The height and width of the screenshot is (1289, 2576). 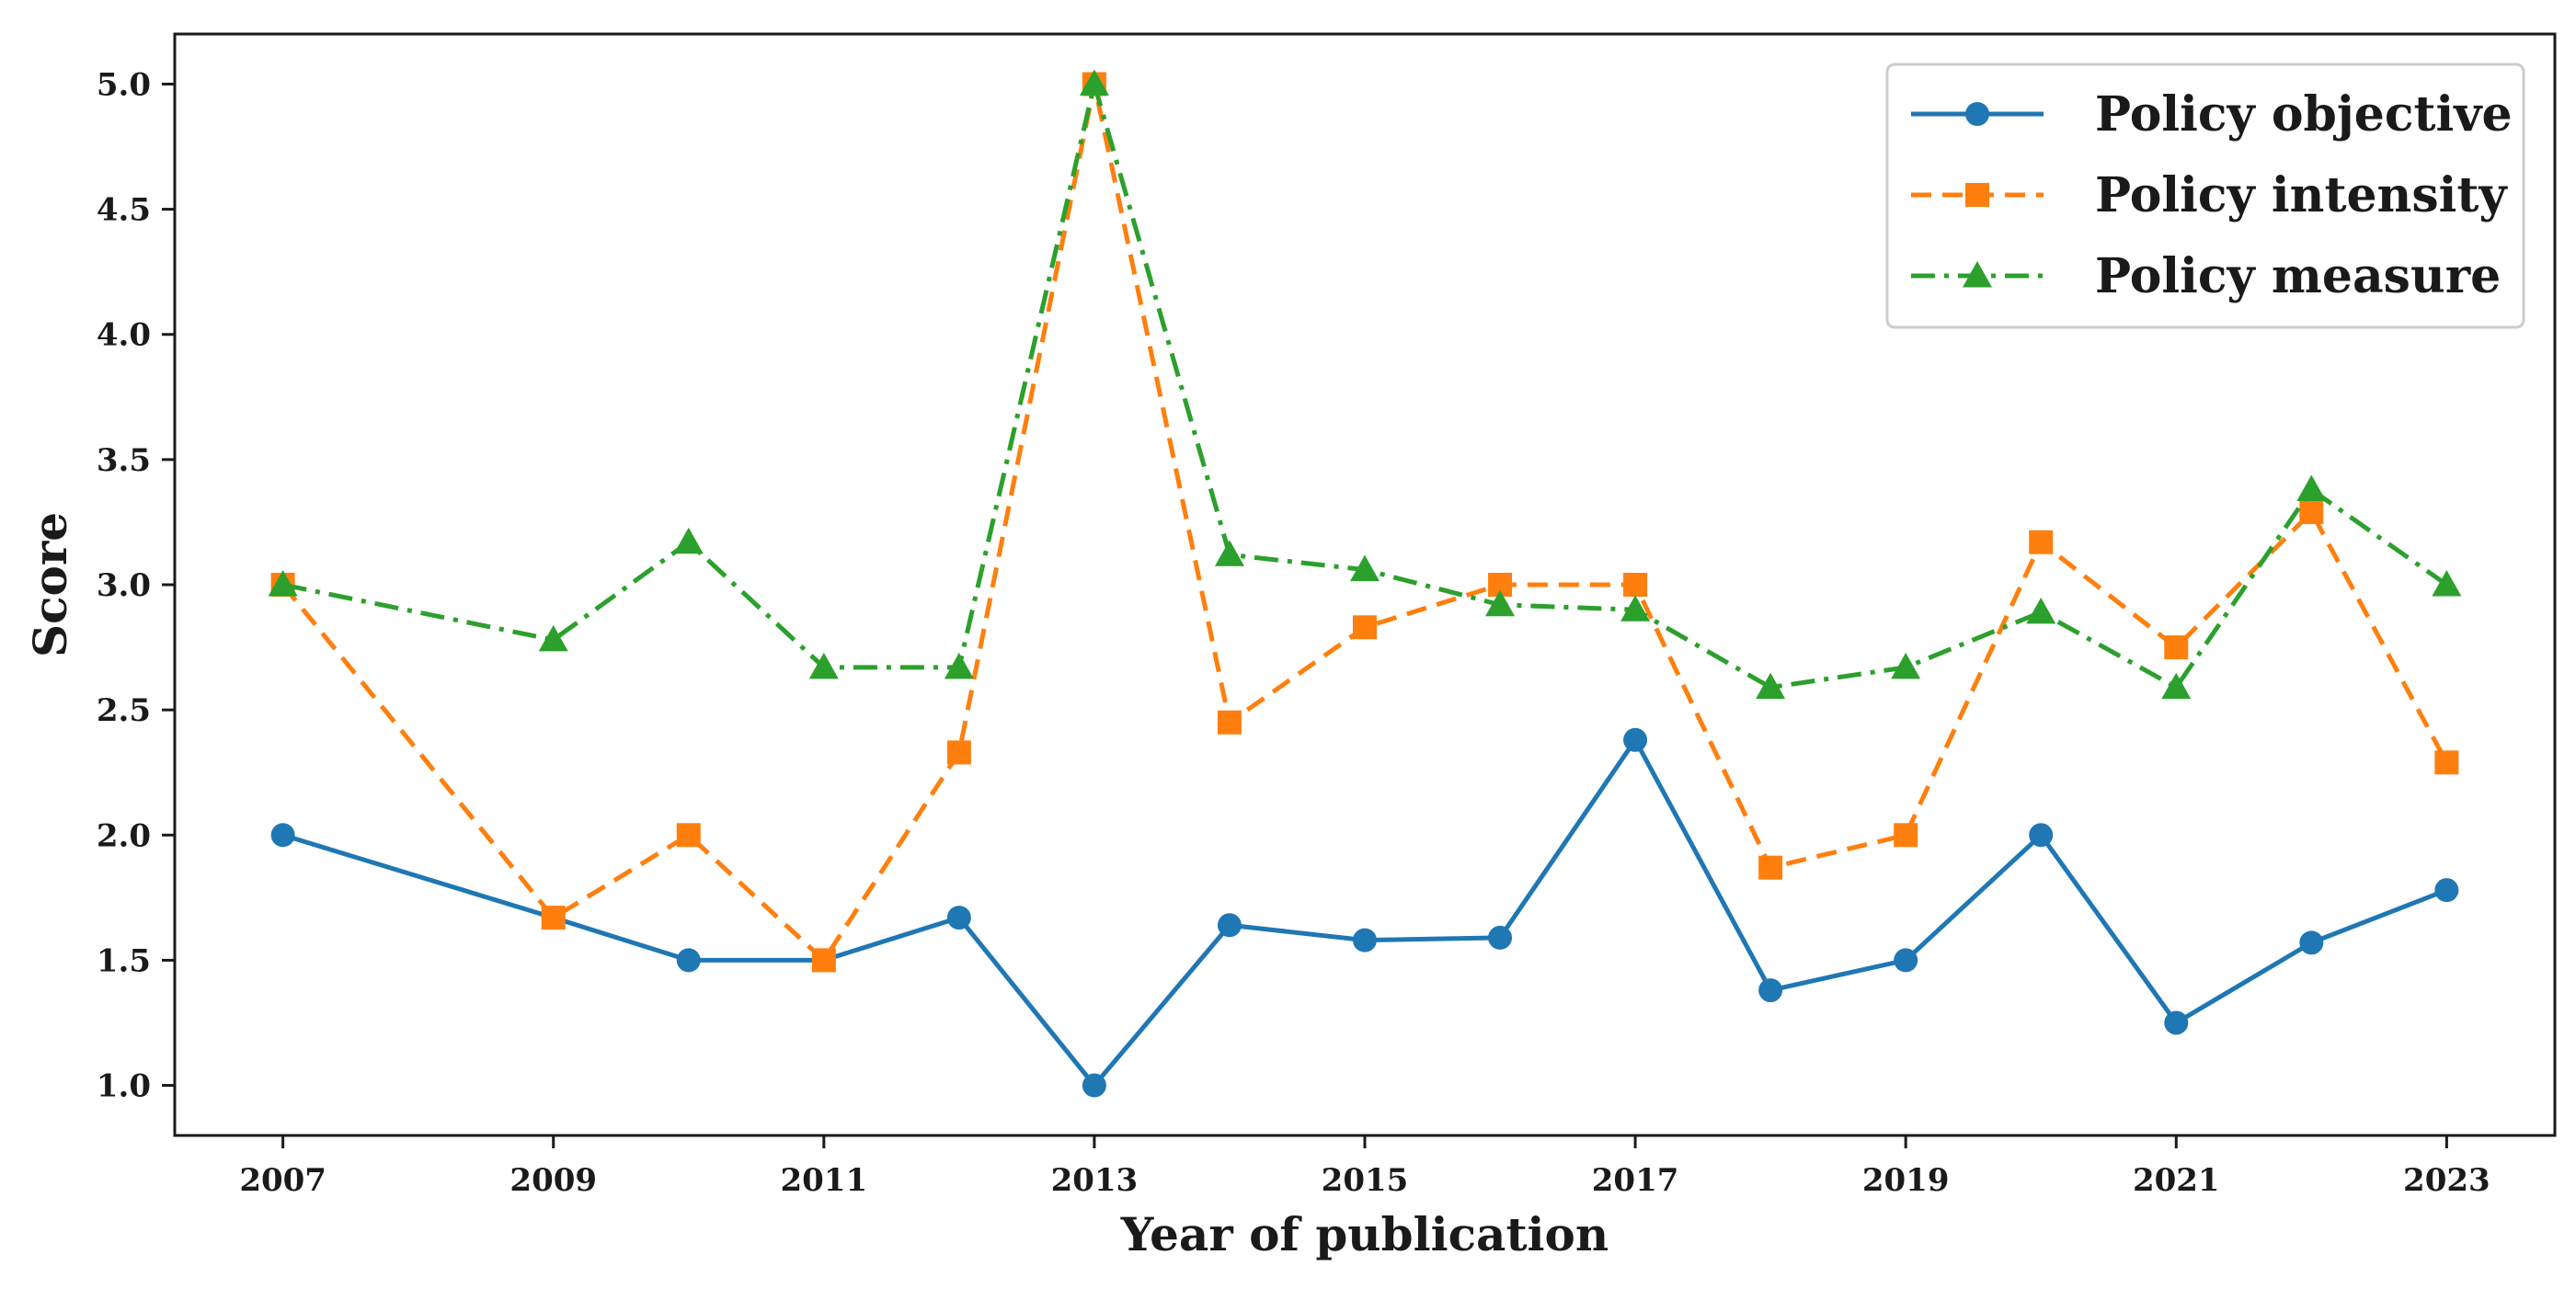 What do you see at coordinates (1978, 274) in the screenshot?
I see `legend-marker-policy-measure` at bounding box center [1978, 274].